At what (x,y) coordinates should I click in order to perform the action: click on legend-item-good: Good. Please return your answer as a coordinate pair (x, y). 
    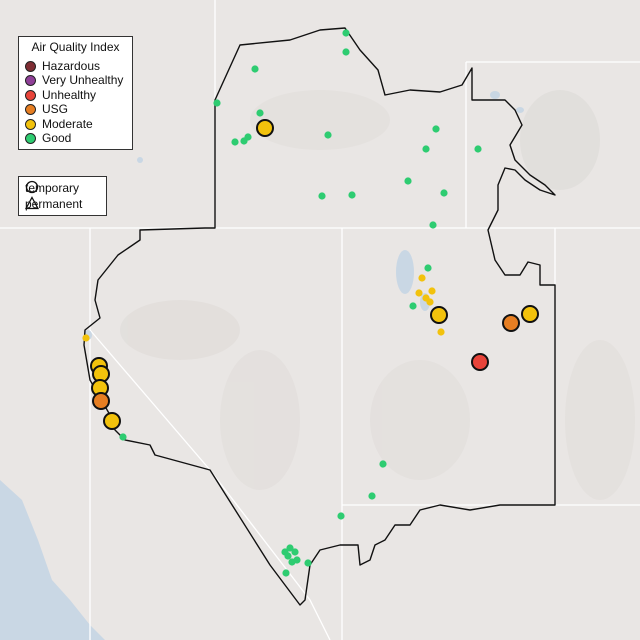
    Looking at the image, I should click on (48, 138).